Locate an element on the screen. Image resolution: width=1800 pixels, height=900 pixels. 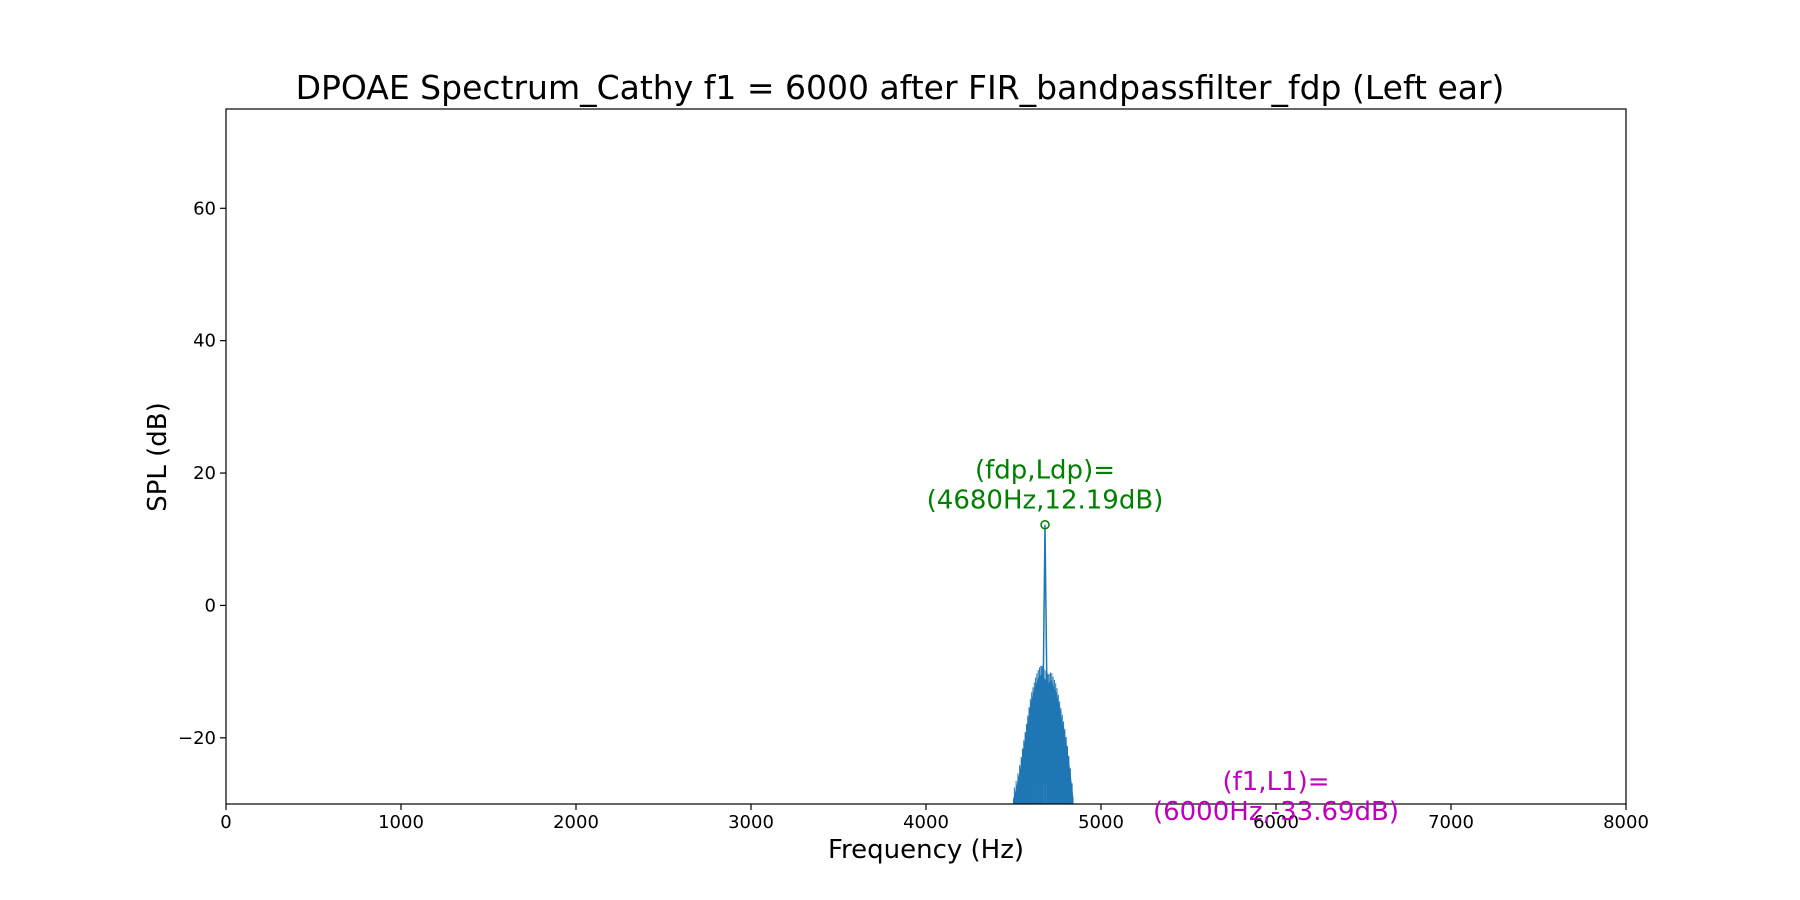
y-tick-label: 0 is located at coordinates (210, 605).